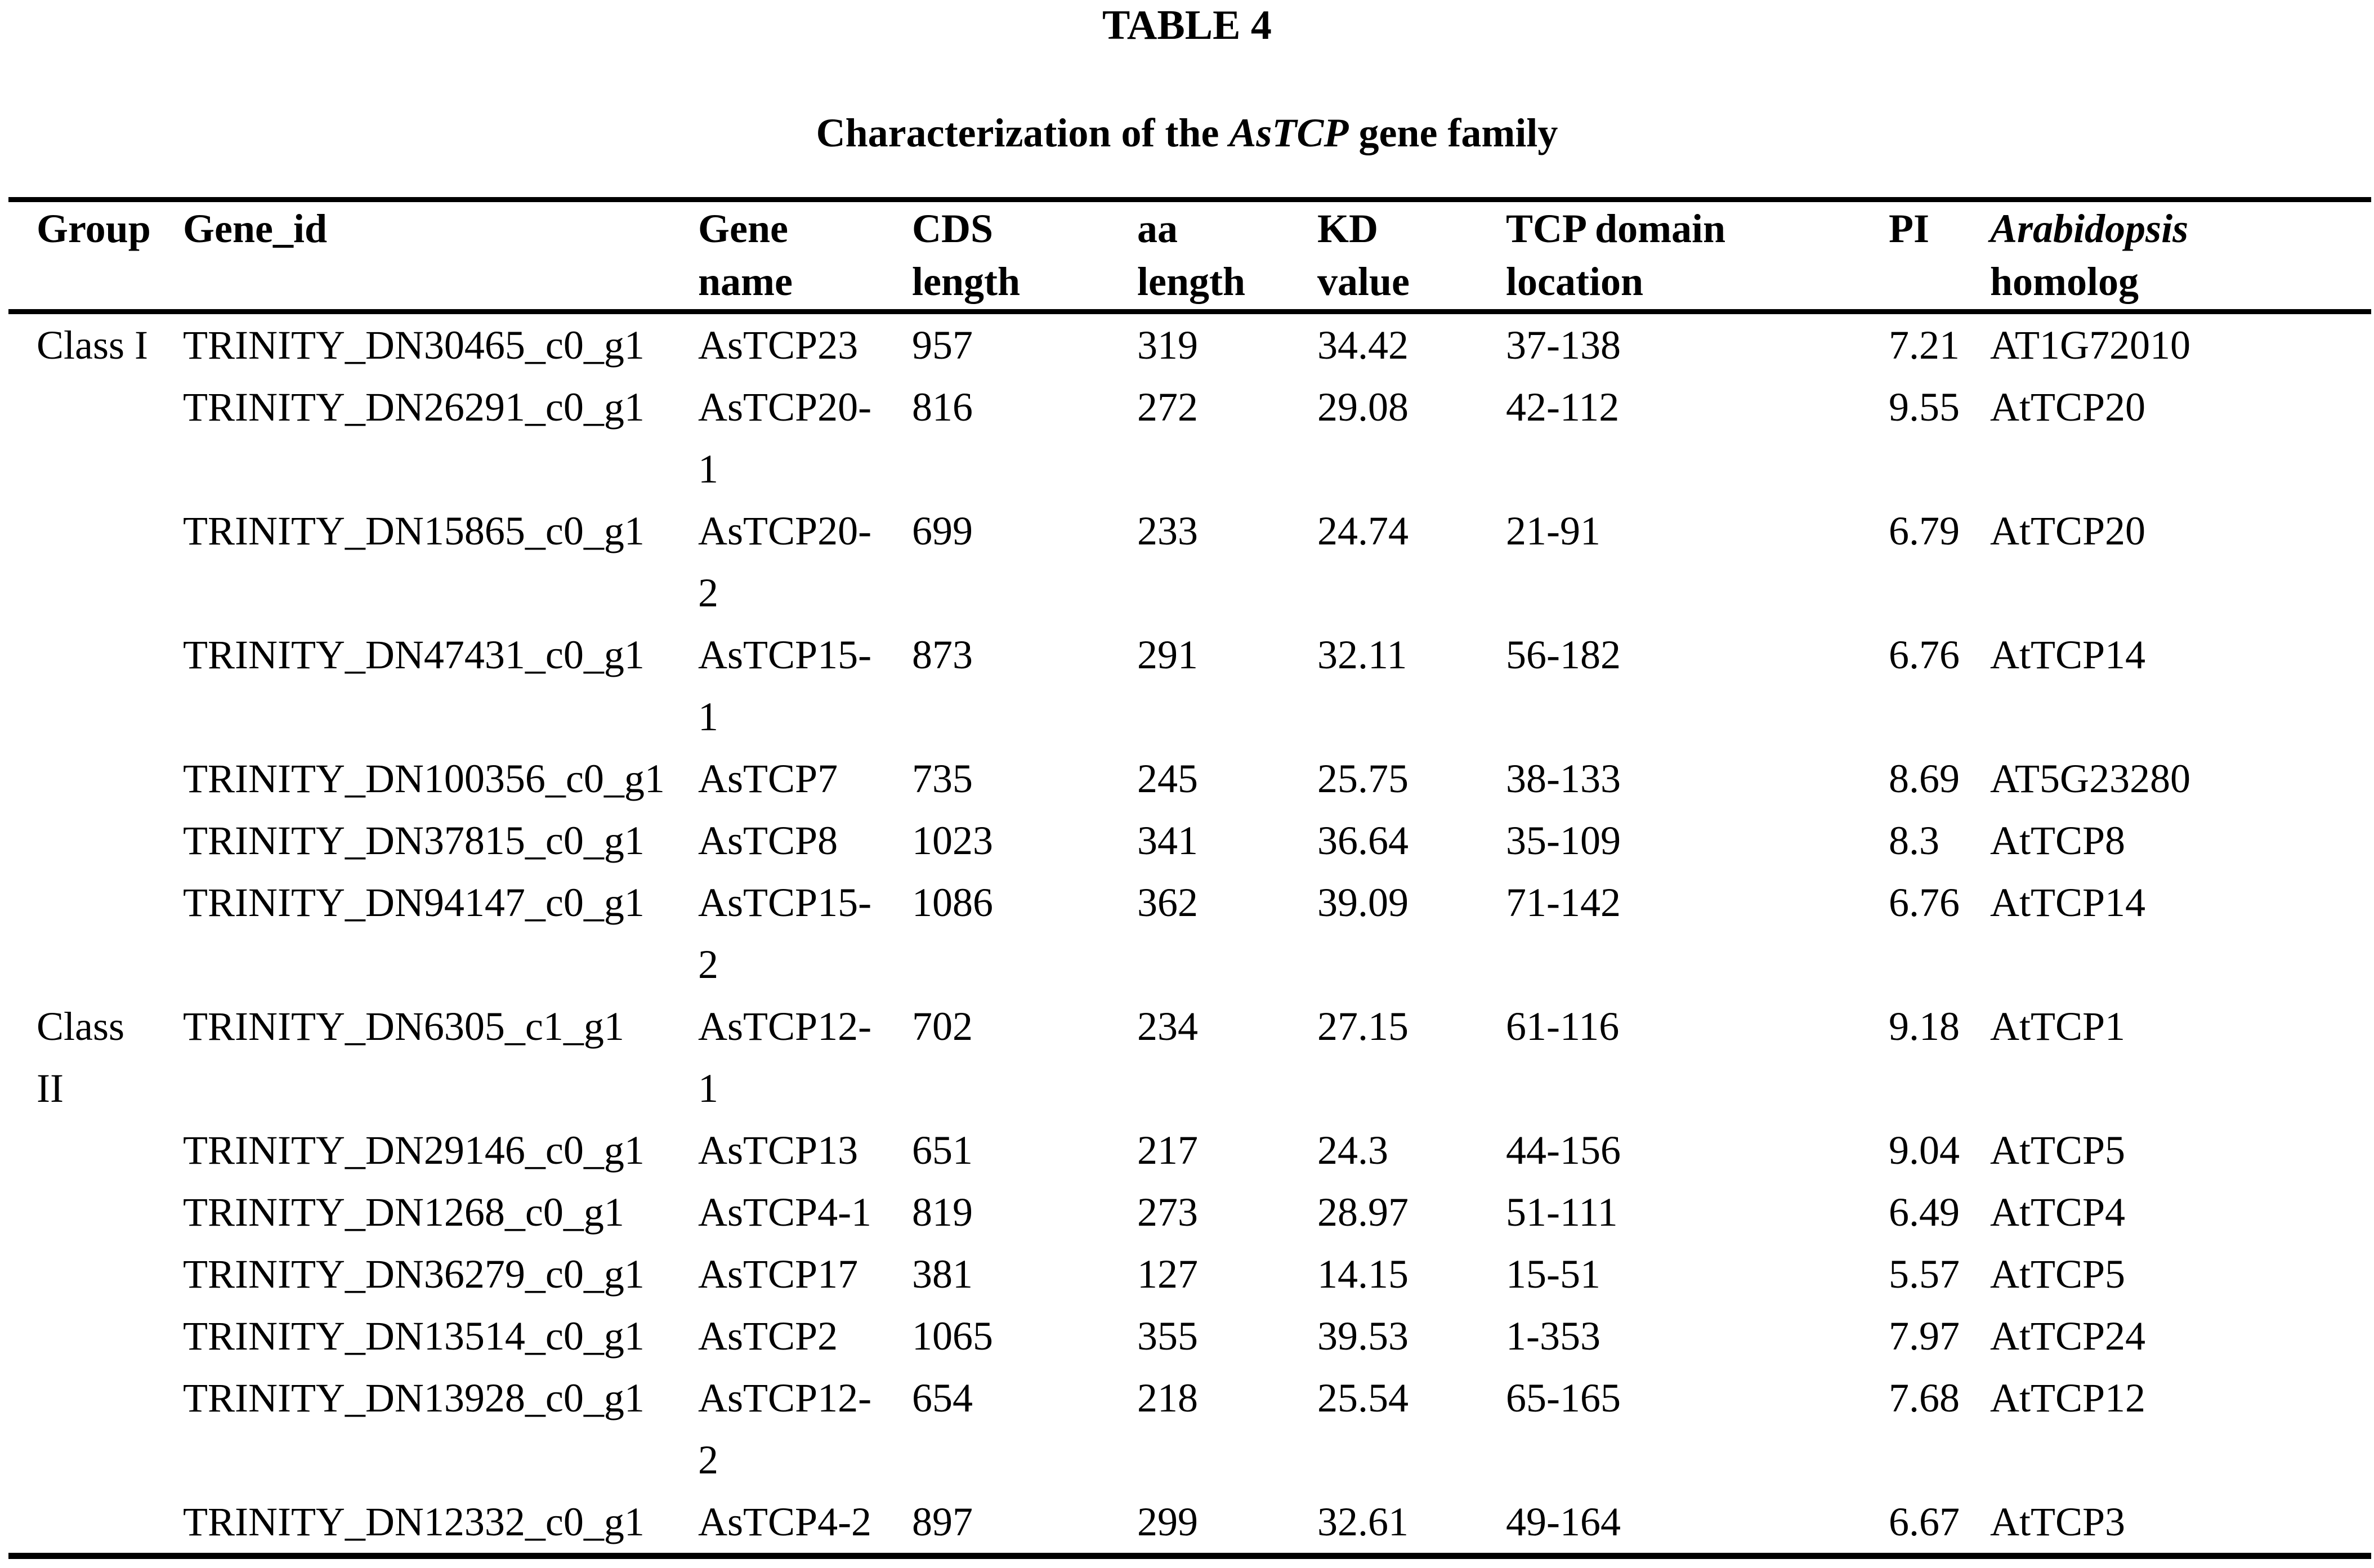  Describe the element at coordinates (1363, 840) in the screenshot. I see `cell-kd_value: 36.64` at that location.